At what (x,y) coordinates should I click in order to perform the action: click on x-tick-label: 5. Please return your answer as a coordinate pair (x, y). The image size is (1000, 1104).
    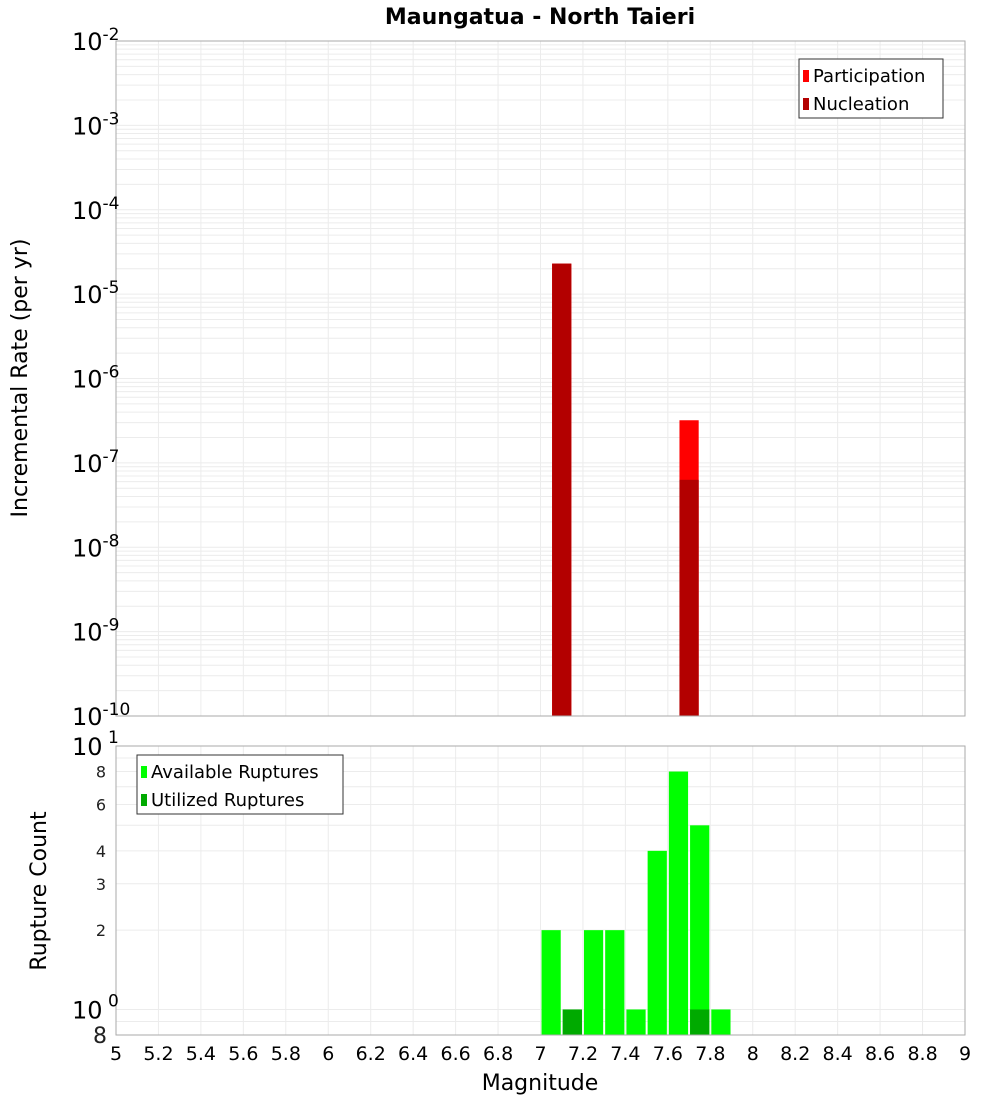
    Looking at the image, I should click on (116, 1054).